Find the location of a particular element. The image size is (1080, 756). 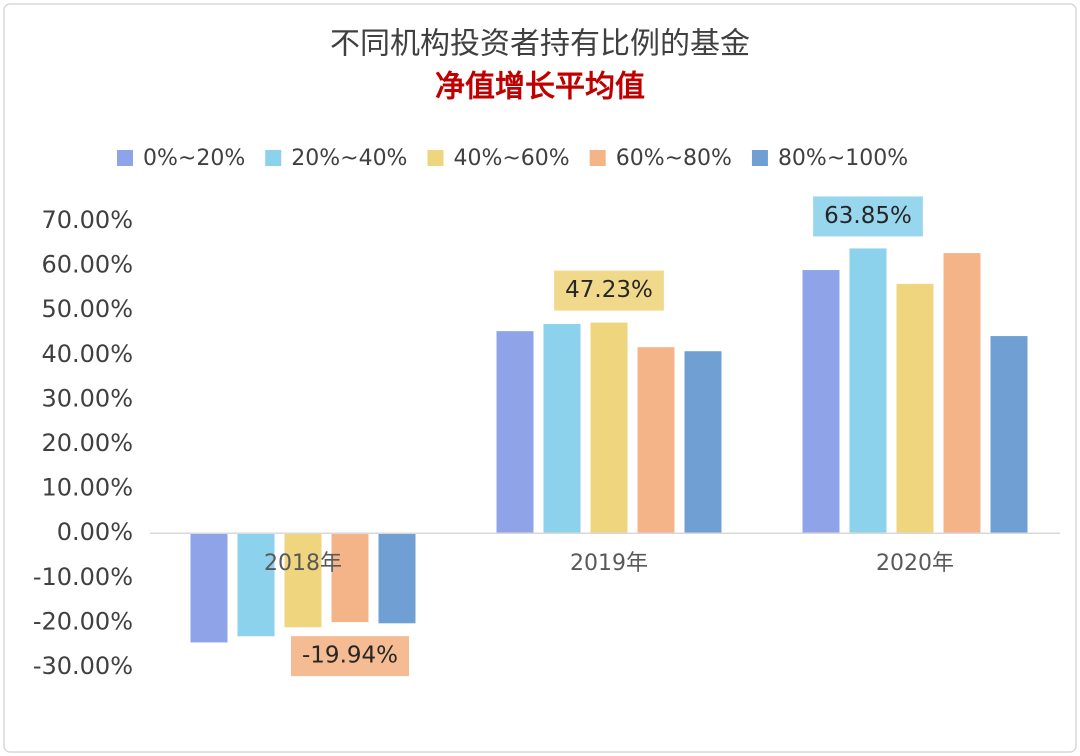

legend-label: 0%~20% is located at coordinates (194, 158).